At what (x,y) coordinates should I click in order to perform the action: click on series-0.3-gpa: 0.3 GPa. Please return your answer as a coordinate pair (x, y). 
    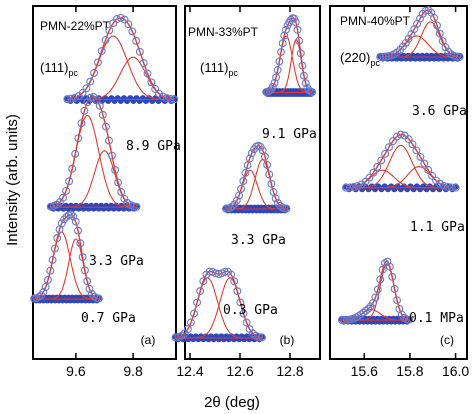
    Looking at the image, I should click on (224, 305).